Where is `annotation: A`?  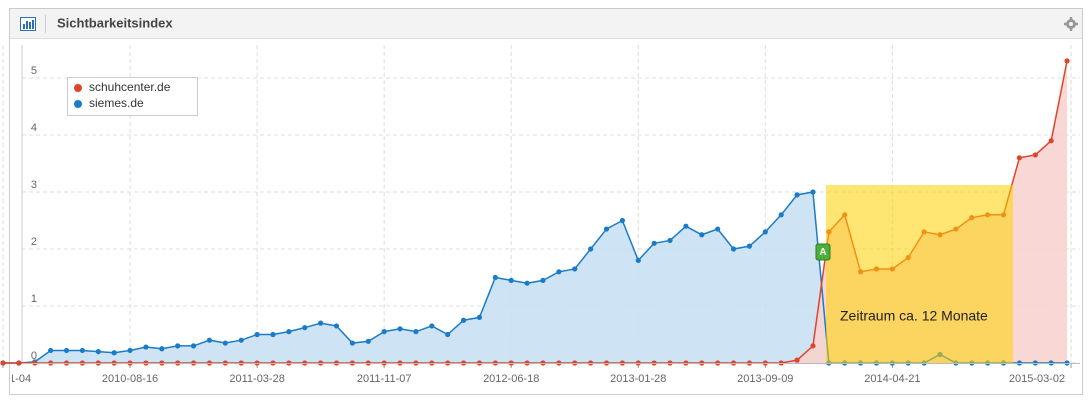 annotation: A is located at coordinates (822, 252).